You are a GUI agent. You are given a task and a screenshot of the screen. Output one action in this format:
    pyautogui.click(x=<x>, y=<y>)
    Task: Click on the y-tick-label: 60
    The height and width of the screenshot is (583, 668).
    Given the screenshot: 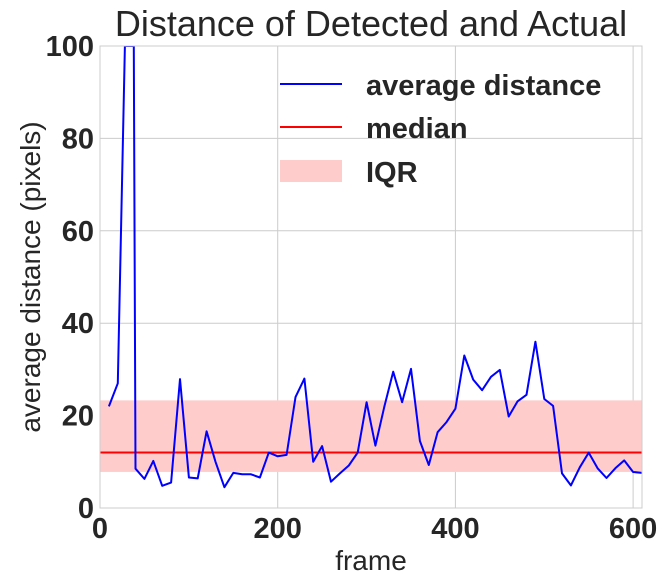 What is the action you would take?
    pyautogui.click(x=78, y=232)
    